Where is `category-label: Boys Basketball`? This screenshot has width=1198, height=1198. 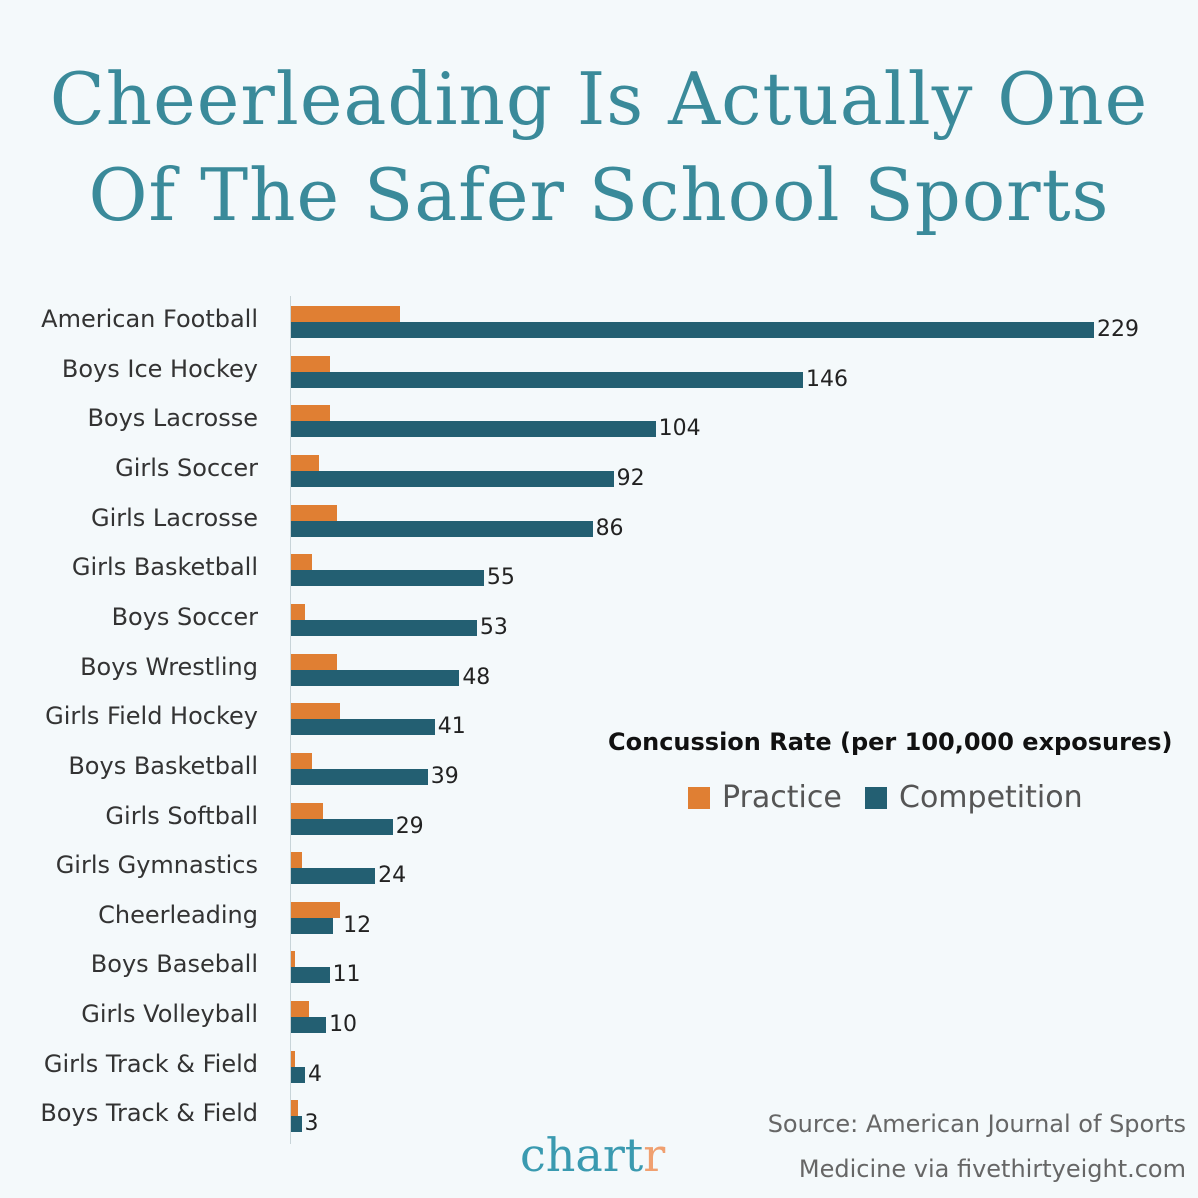 category-label: Boys Basketball is located at coordinates (163, 765).